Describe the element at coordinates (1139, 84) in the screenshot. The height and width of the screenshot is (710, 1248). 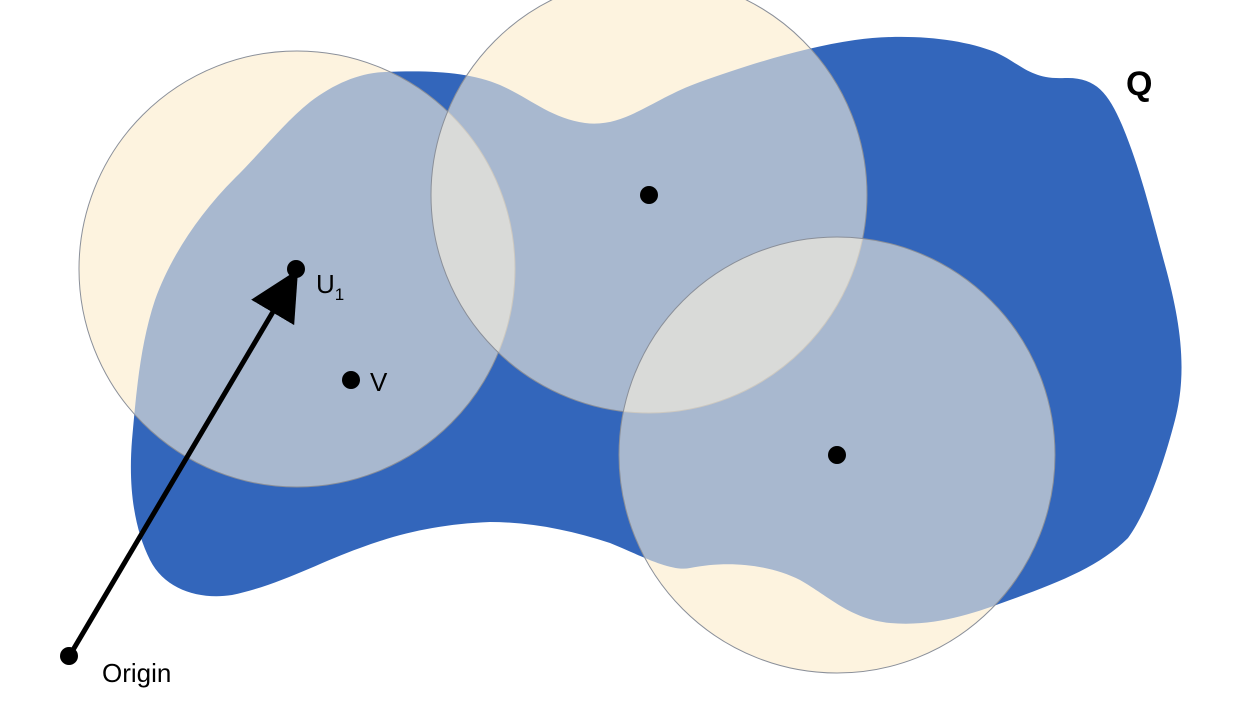
I see `label-q: Q` at that location.